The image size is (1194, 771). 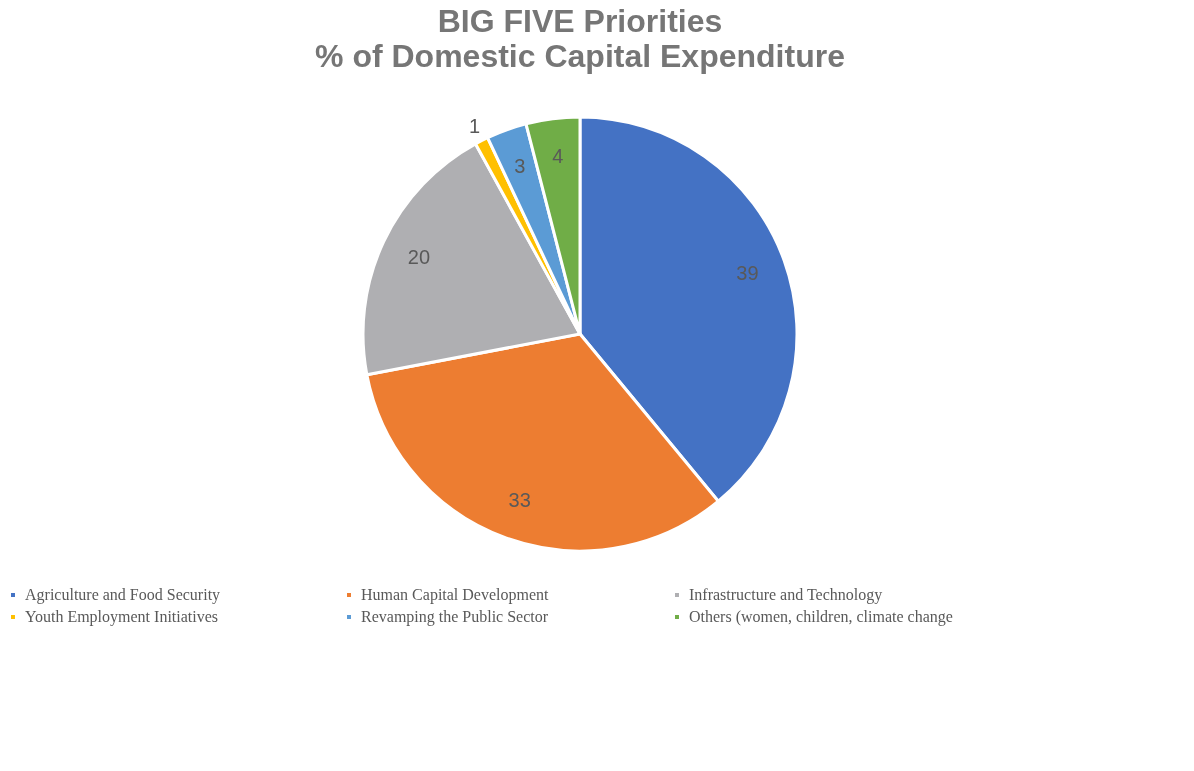 I want to click on chart-subtitle: % of Domestic Capital Expenditure, so click(x=580, y=55).